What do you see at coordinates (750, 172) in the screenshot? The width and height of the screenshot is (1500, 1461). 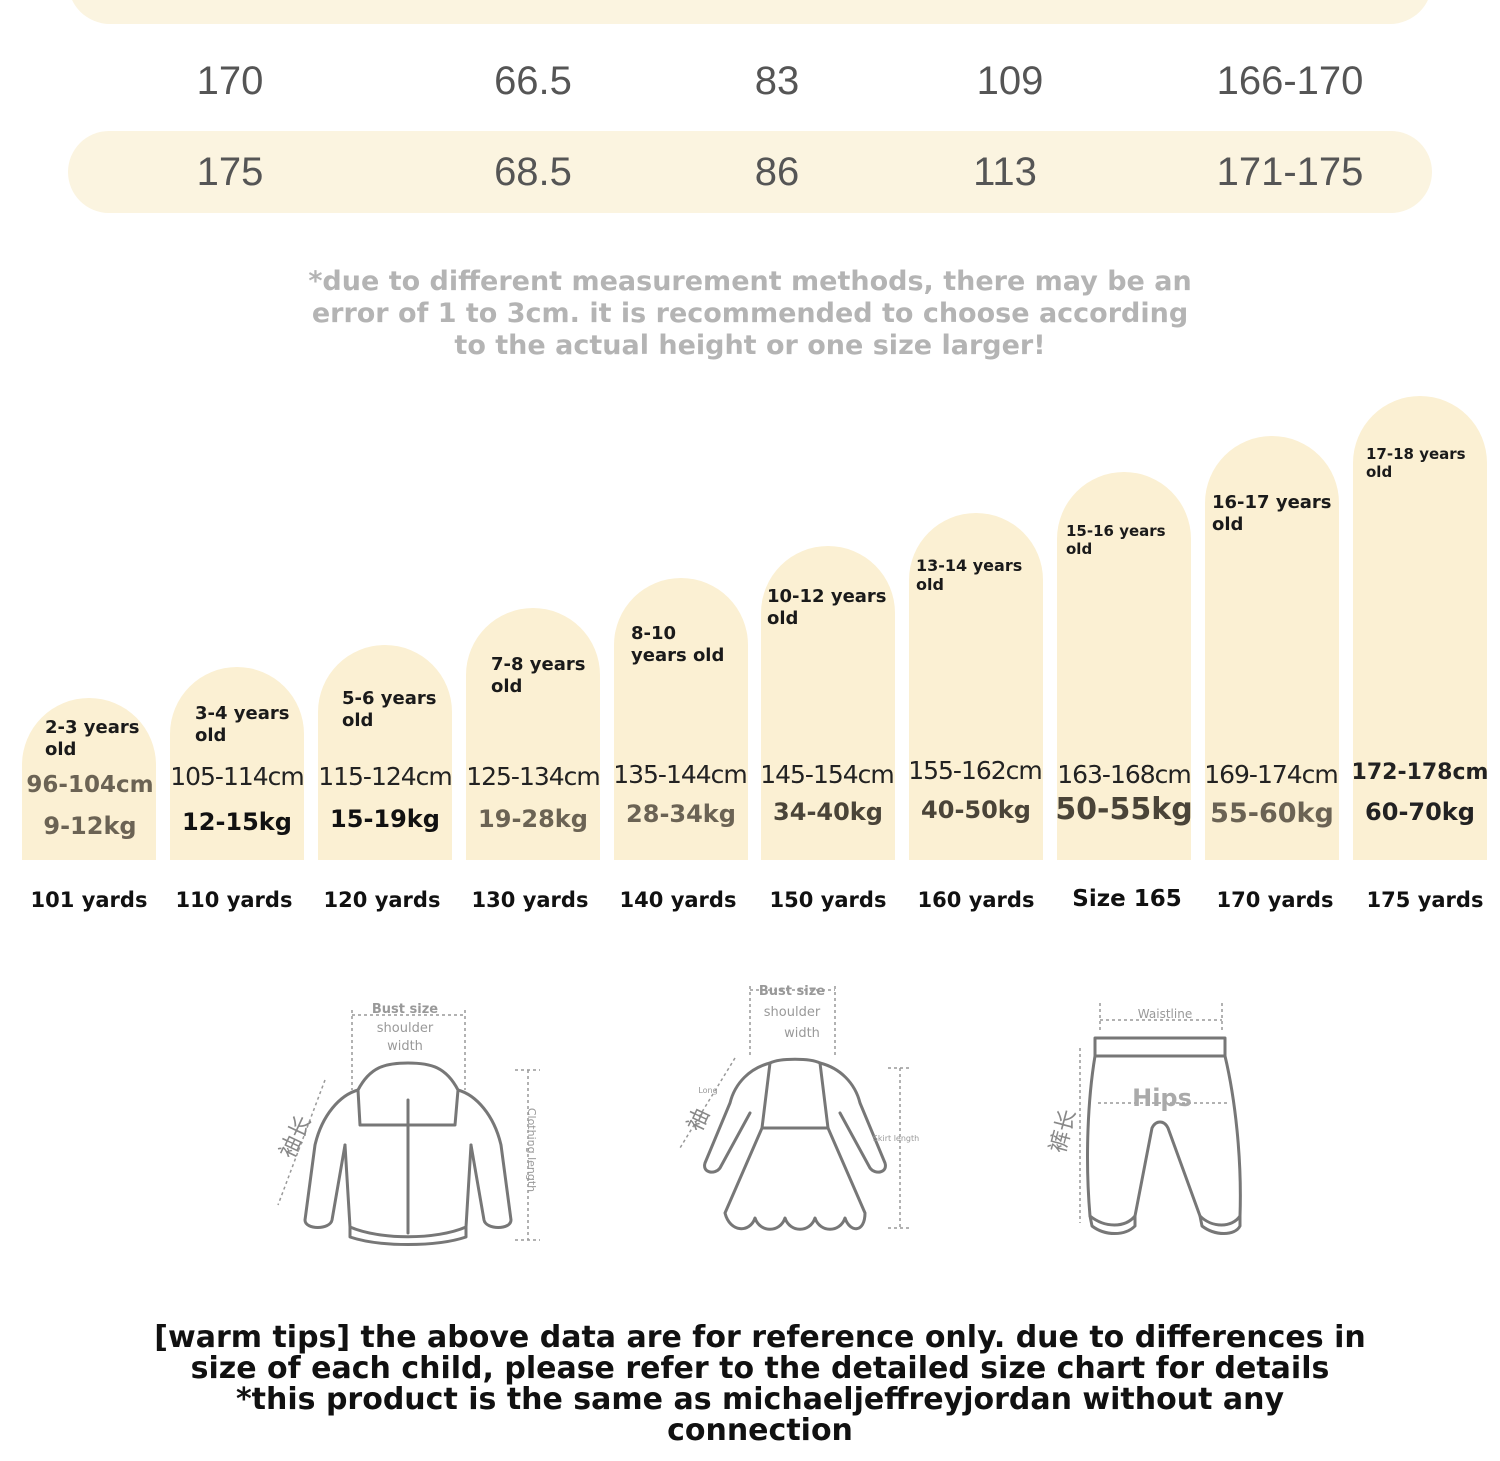 I see `table-row: 175 68.5 86 113 171-175` at bounding box center [750, 172].